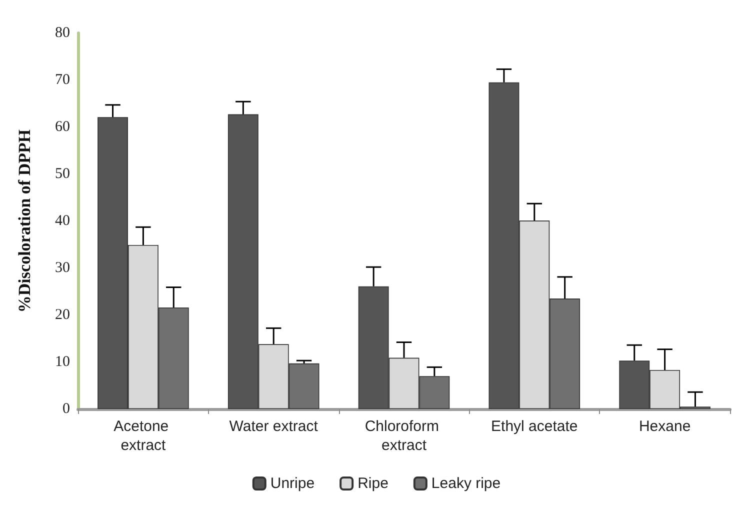 This screenshot has width=753, height=512. What do you see at coordinates (62, 268) in the screenshot?
I see `y-tick-label: 30` at bounding box center [62, 268].